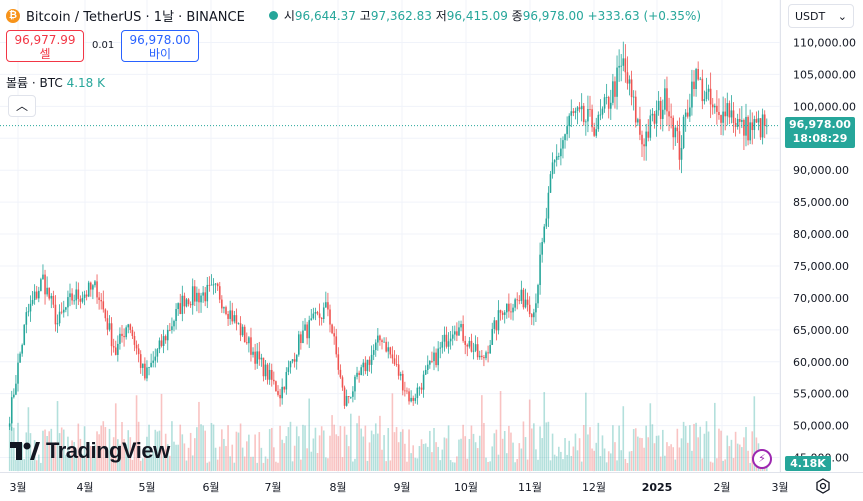 The width and height of the screenshot is (863, 501). I want to click on lightning-icon: ⚡, so click(762, 459).